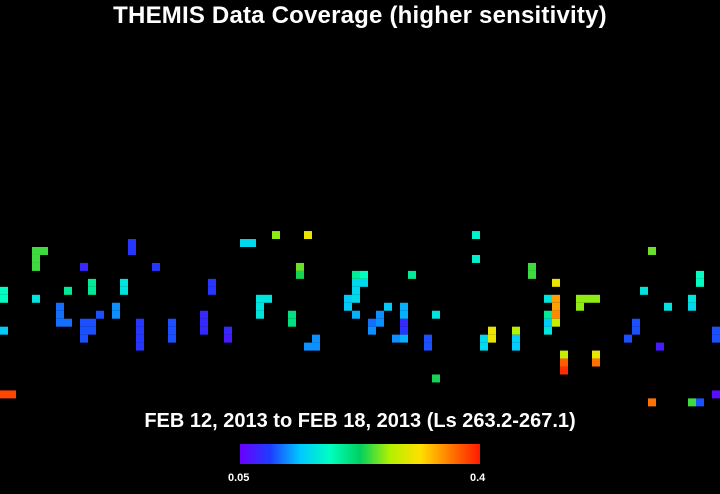 This screenshot has height=494, width=720. I want to click on colorbar-max-label: 0.4, so click(478, 478).